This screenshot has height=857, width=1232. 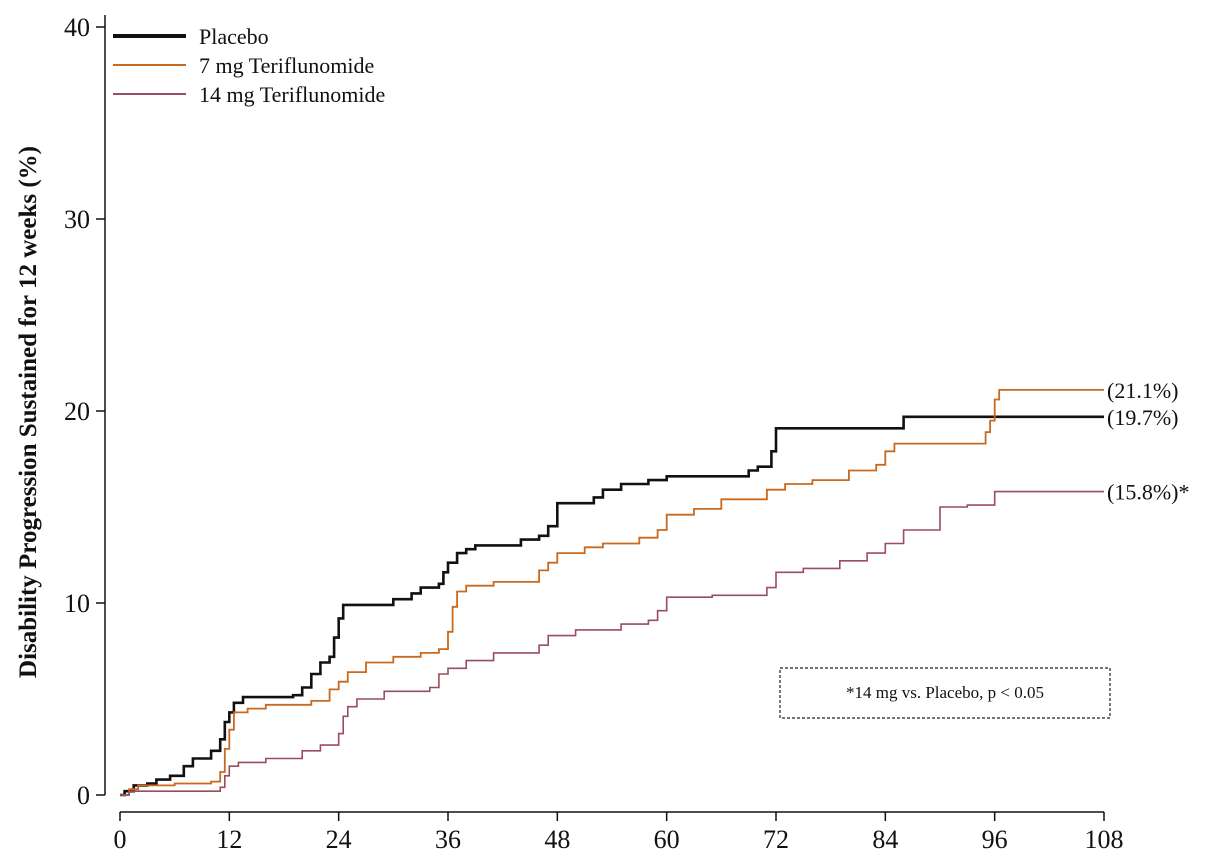 I want to click on legend-label-2: 14 mg Teriflunomide, so click(x=292, y=94).